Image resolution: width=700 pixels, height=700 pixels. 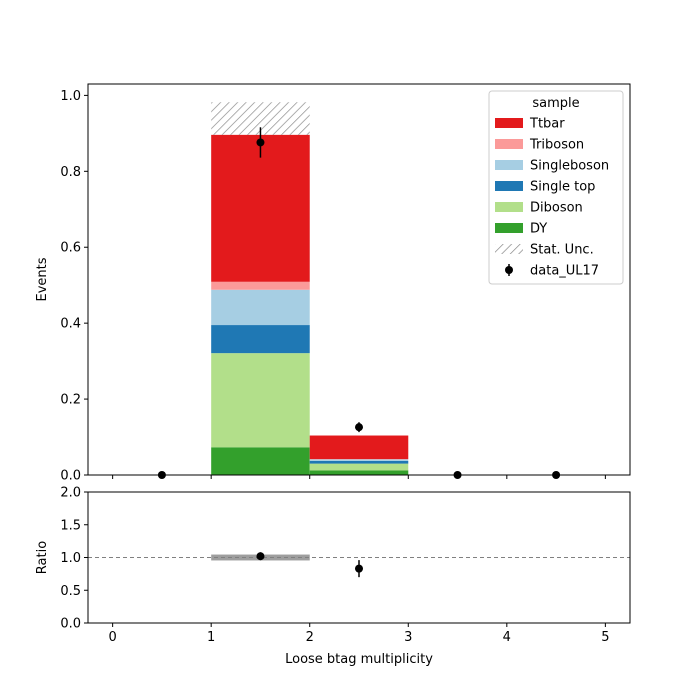 What do you see at coordinates (70, 624) in the screenshot?
I see `ratio-ytick-label-0: 0.0` at bounding box center [70, 624].